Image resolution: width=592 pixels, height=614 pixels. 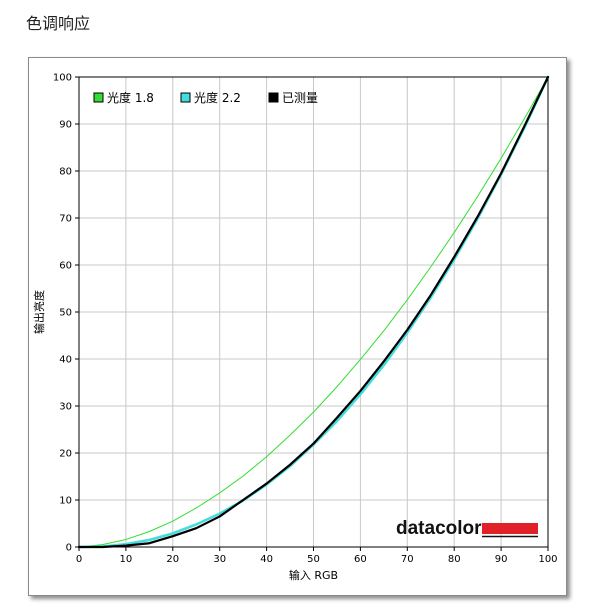 I want to click on datacolor-logo: datacolor, so click(x=467, y=528).